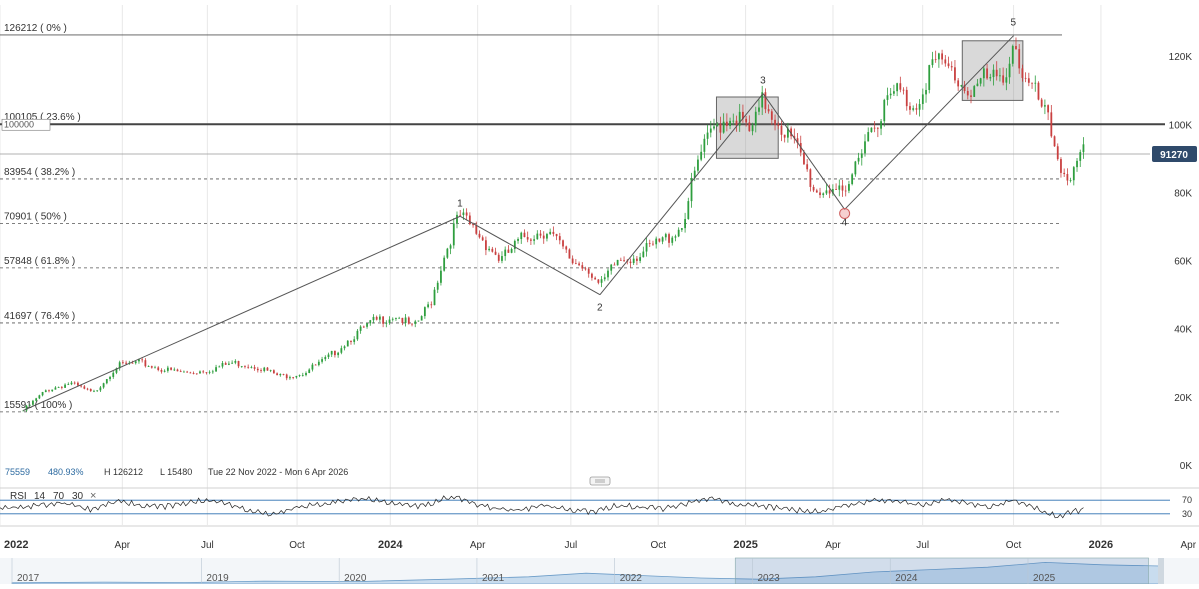 This screenshot has height=589, width=1199. What do you see at coordinates (745, 545) in the screenshot?
I see `x-tick-label: 2025` at bounding box center [745, 545].